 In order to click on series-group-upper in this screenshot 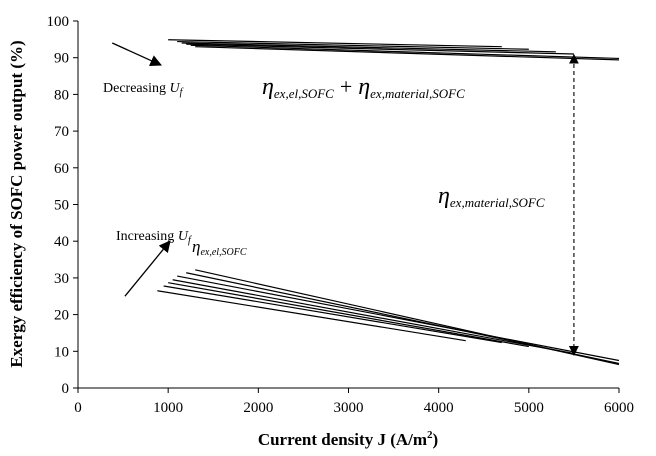, I will do `click(394, 50)`.